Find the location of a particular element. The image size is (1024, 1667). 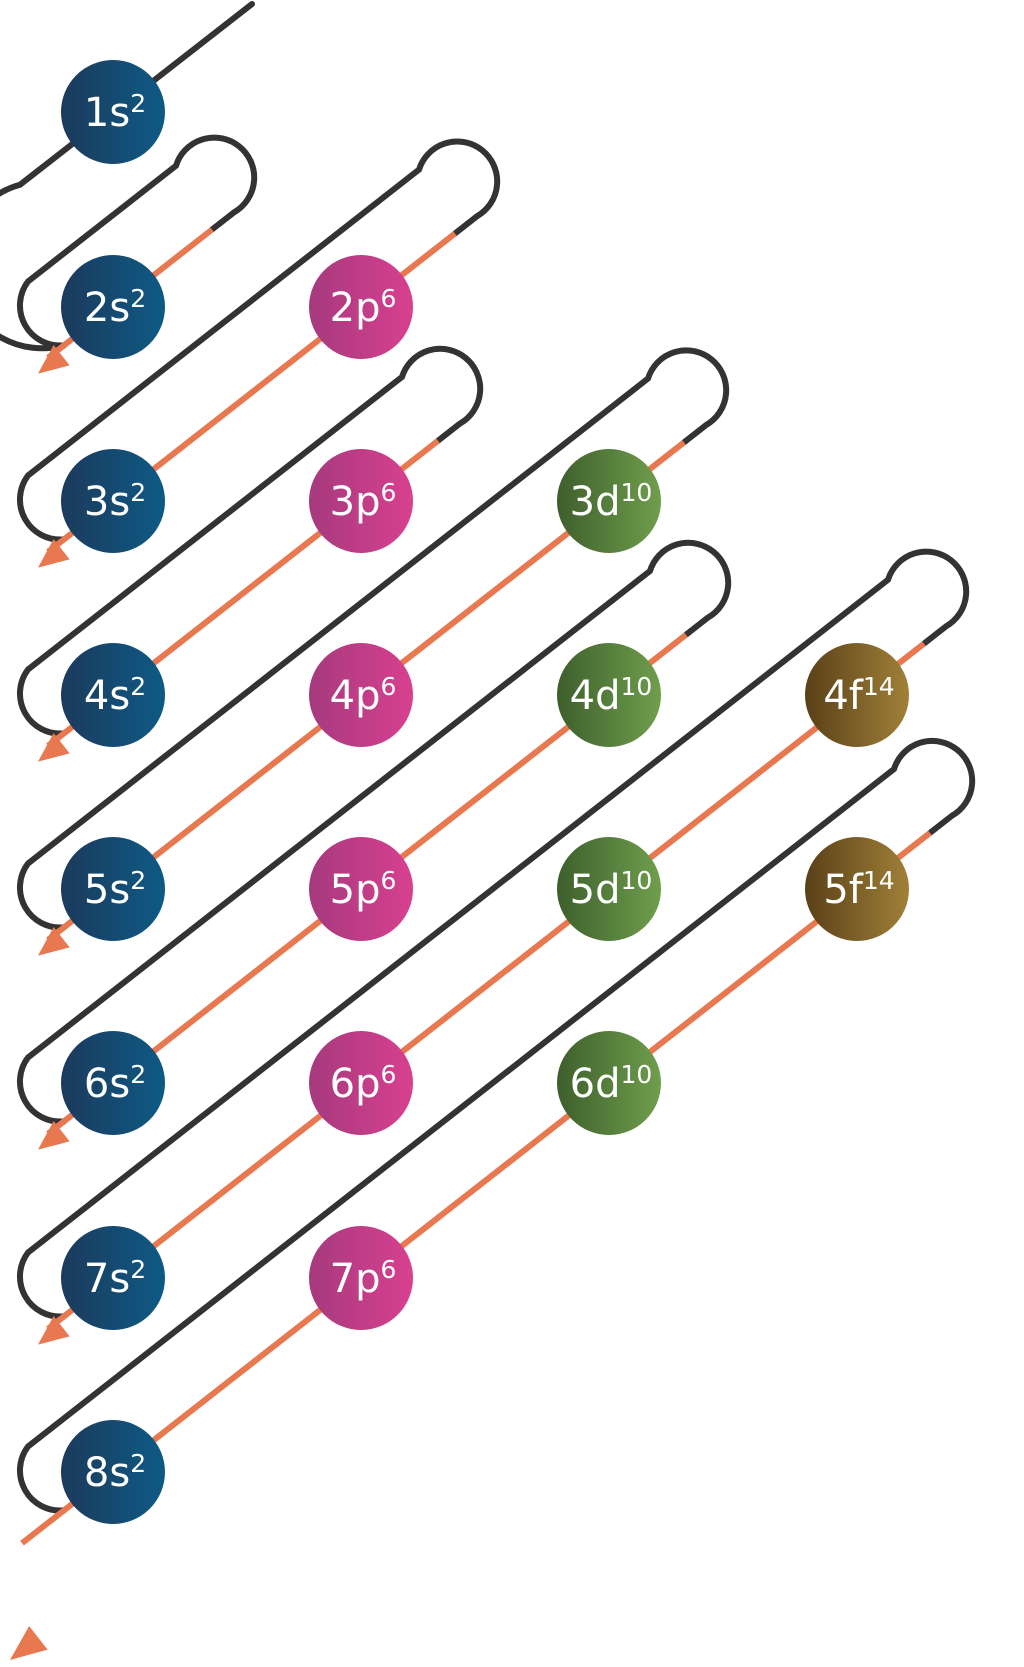

orbital-6s-name: 6s is located at coordinates (107, 1084).